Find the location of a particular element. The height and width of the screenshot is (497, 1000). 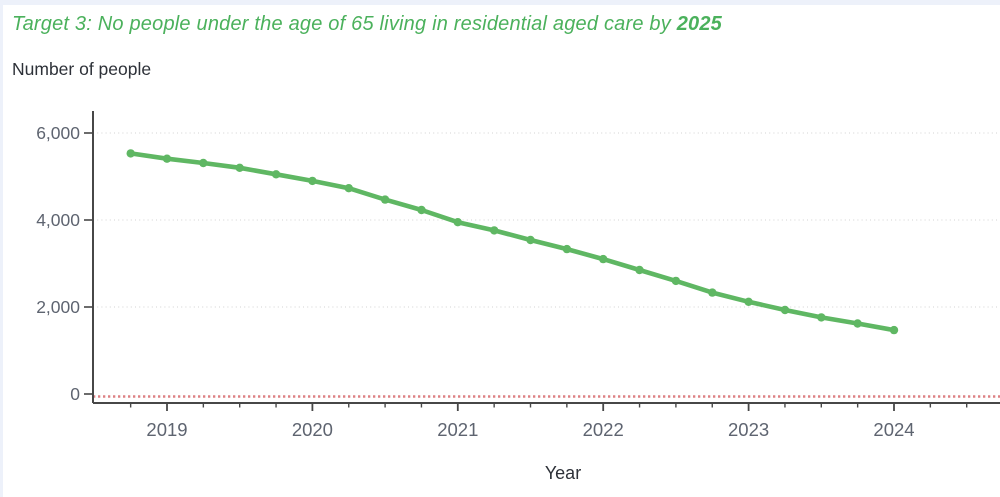

x-tick-label: 2021 is located at coordinates (457, 429).